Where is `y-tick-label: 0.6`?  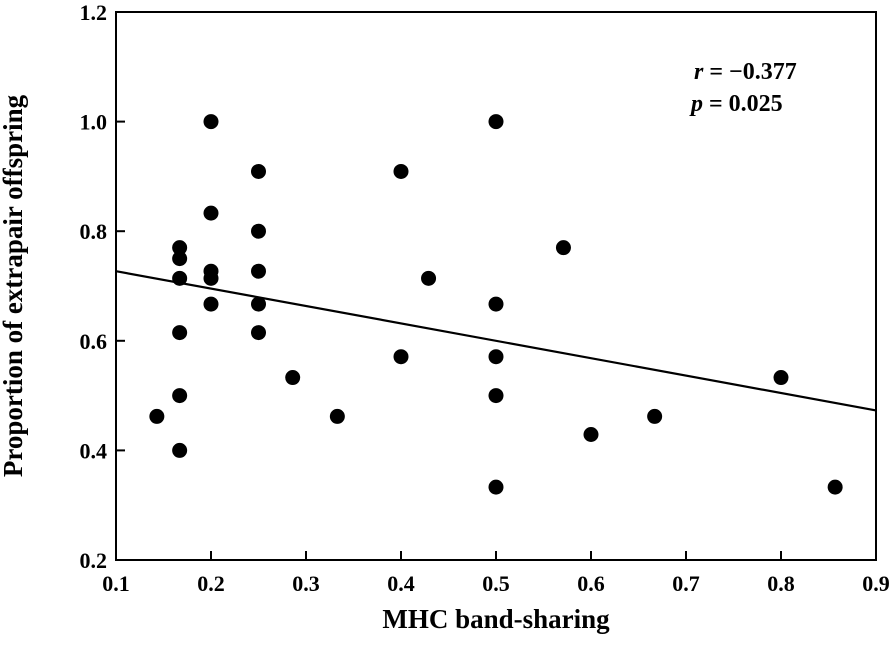
y-tick-label: 0.6 is located at coordinates (94, 341).